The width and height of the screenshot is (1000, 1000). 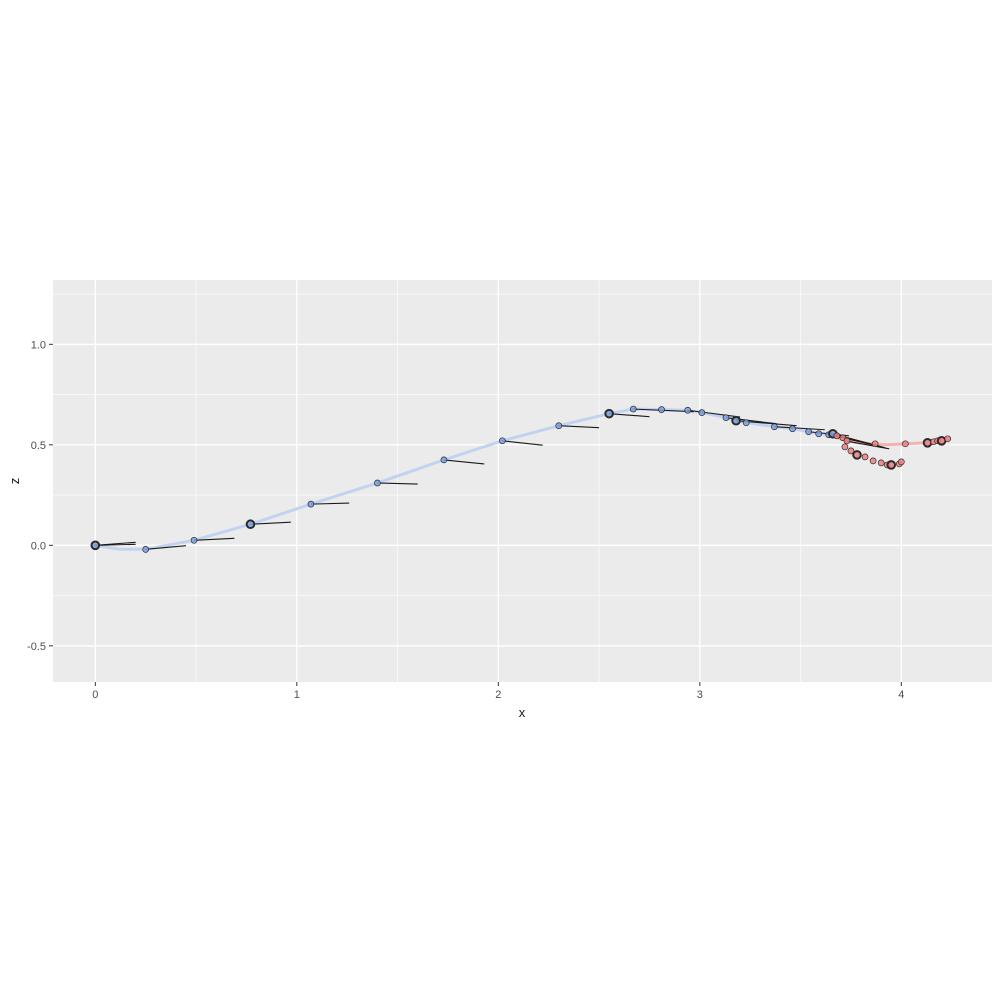 What do you see at coordinates (700, 695) in the screenshot?
I see `x-tick-label: 3` at bounding box center [700, 695].